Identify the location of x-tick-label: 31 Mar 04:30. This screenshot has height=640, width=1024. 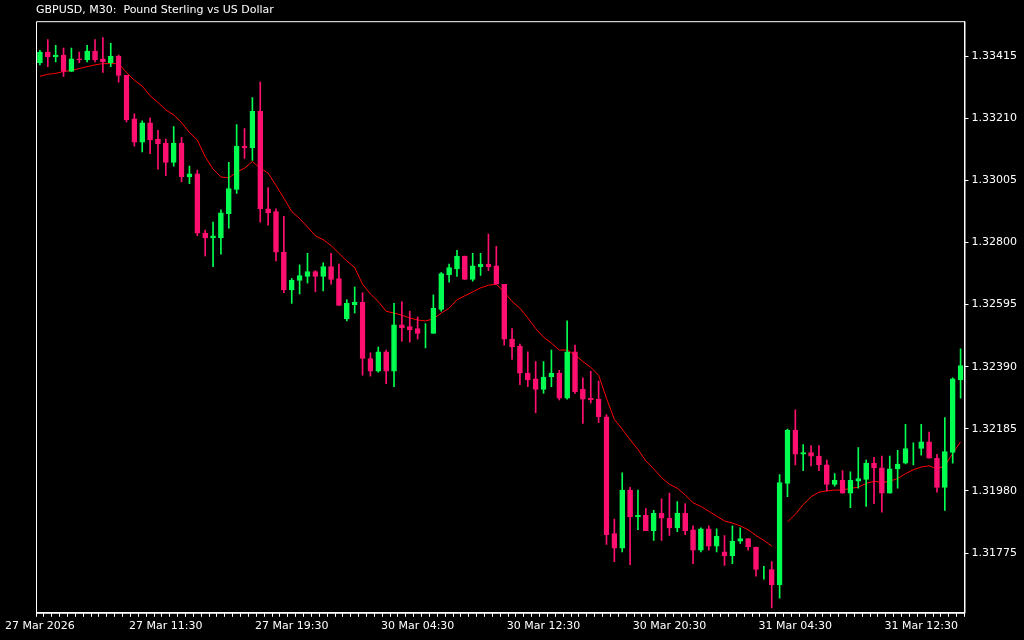
(795, 626).